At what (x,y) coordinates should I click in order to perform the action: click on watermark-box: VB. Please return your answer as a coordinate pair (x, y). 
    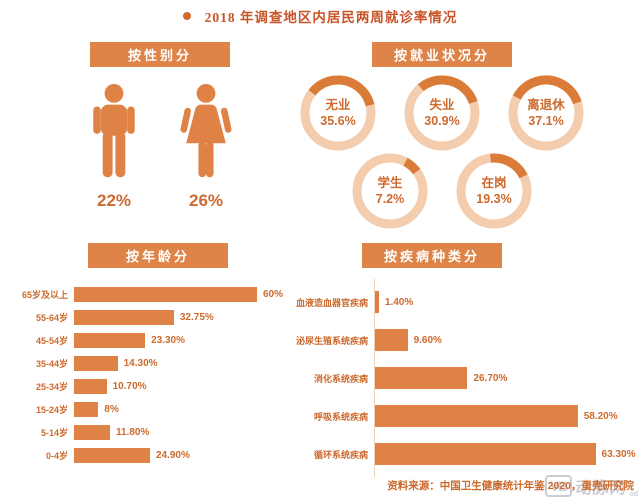
    Looking at the image, I should click on (558, 486).